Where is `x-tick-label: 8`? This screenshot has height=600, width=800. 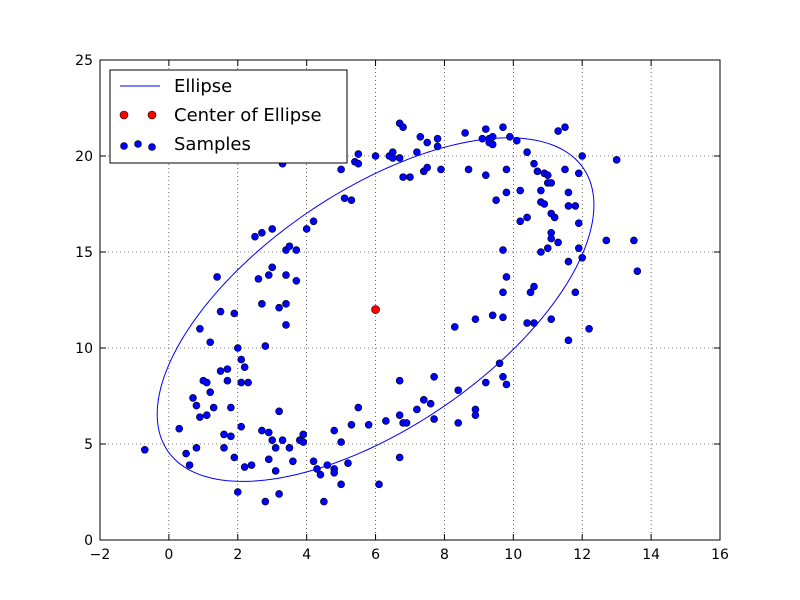
x-tick-label: 8 is located at coordinates (444, 555).